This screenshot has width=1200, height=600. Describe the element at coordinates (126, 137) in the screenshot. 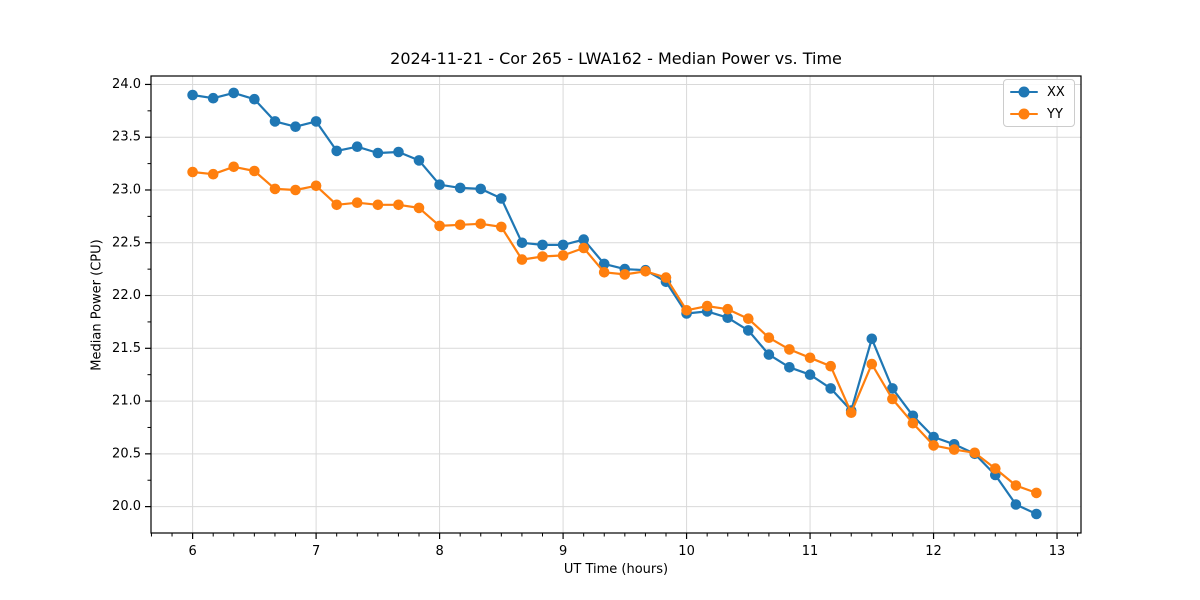

I see `y-tick-label: 23.5` at that location.